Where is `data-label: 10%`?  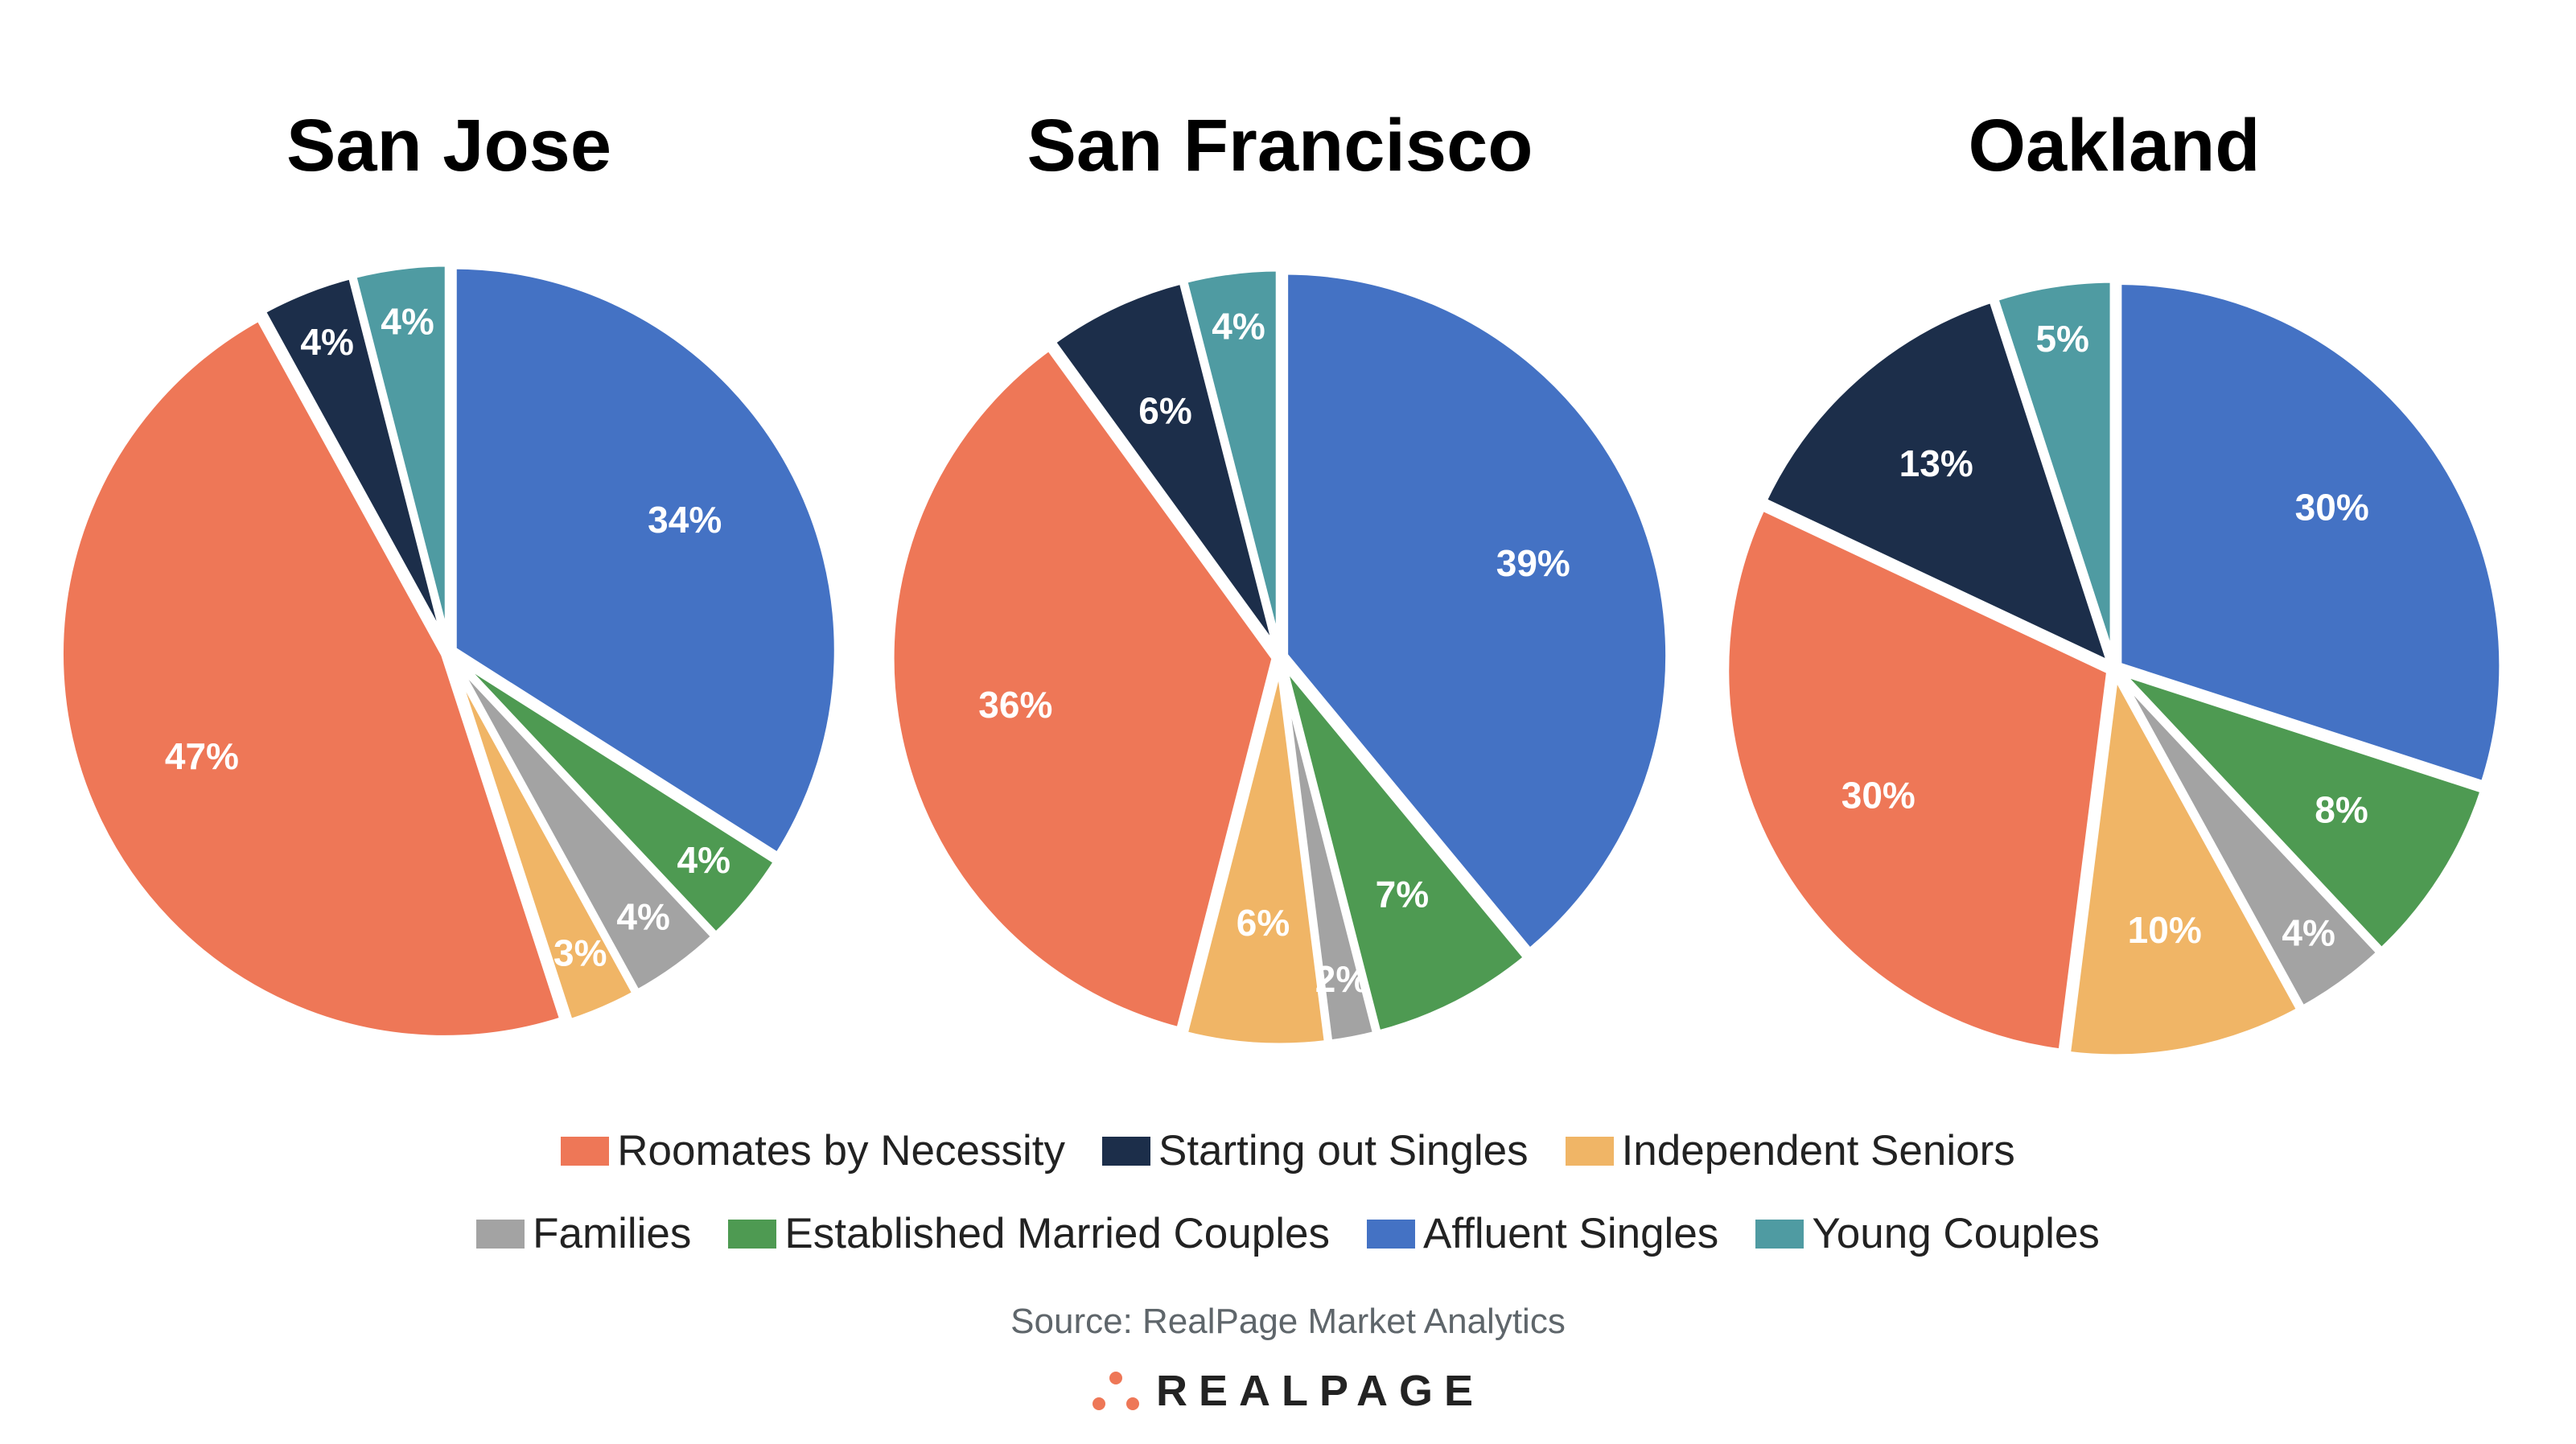 data-label: 10% is located at coordinates (2165, 930).